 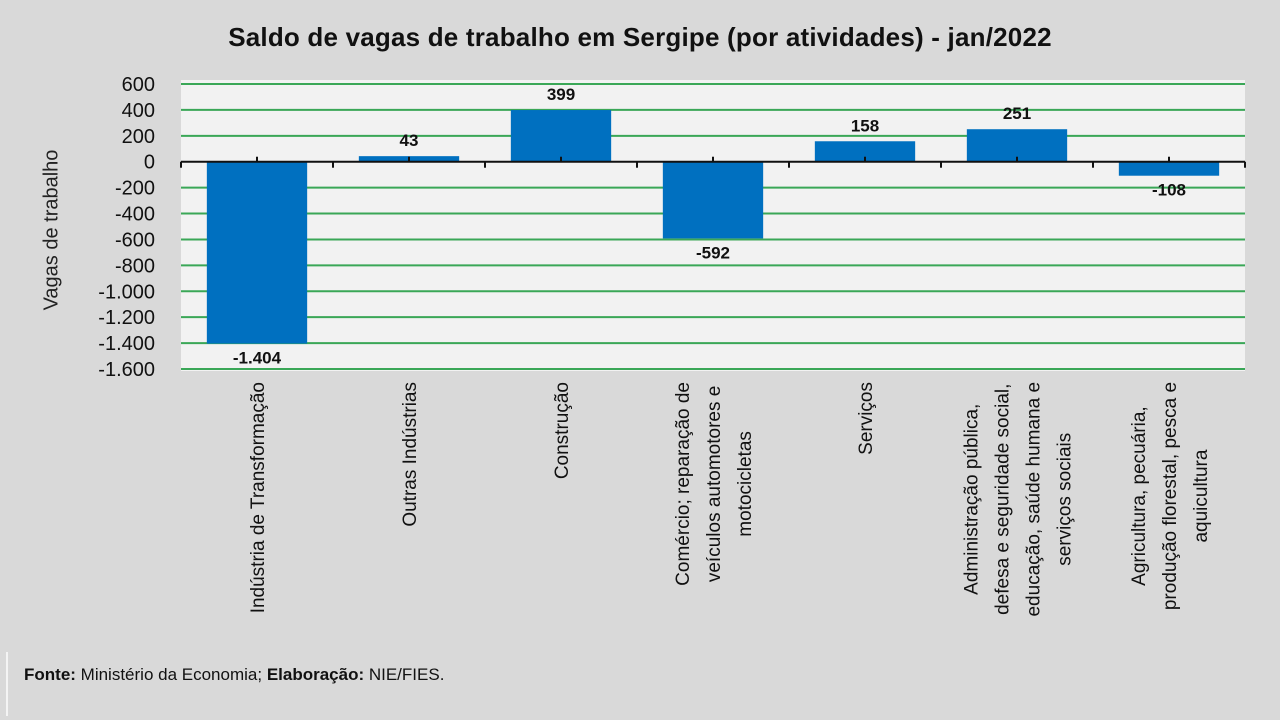 I want to click on y-tick-label: -200, so click(x=135, y=189).